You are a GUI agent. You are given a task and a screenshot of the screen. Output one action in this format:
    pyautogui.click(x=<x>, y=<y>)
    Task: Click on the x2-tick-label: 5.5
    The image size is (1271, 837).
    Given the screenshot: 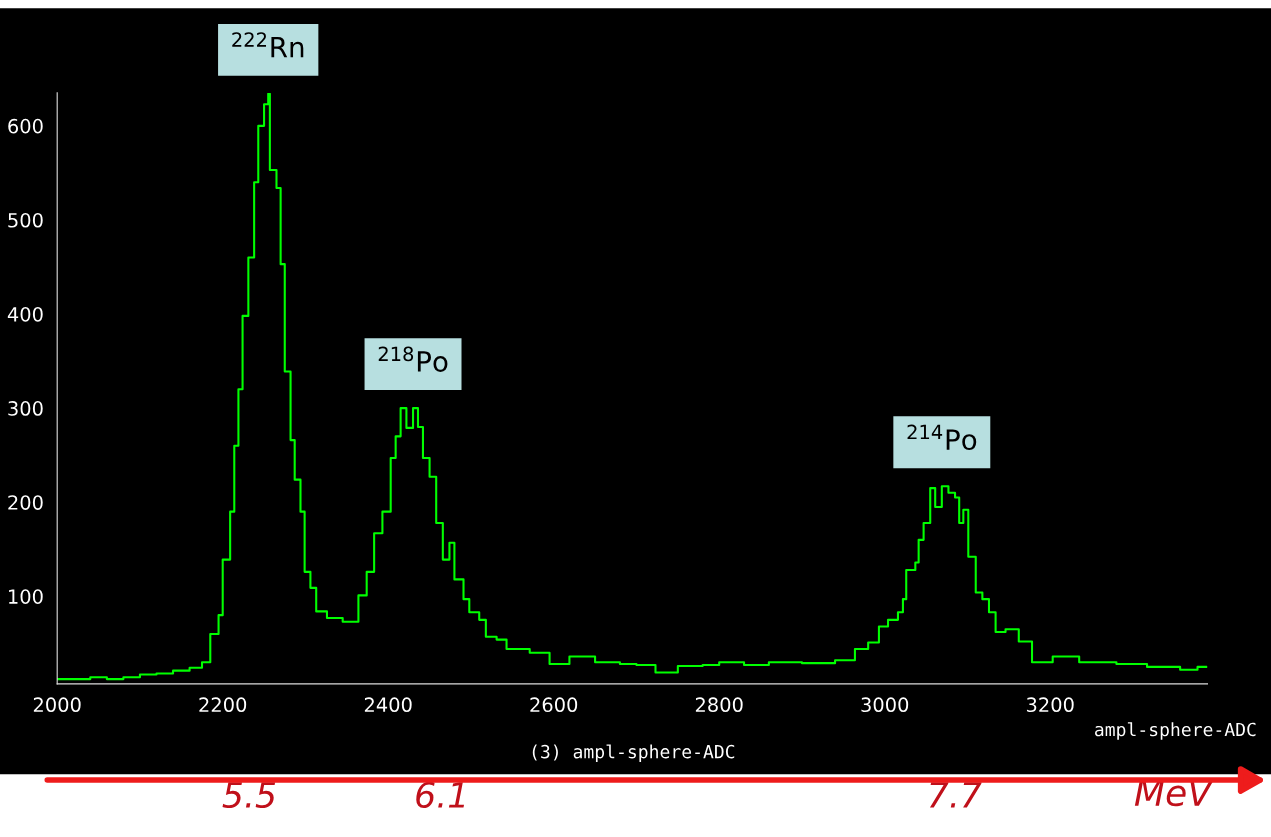 What is the action you would take?
    pyautogui.click(x=249, y=795)
    